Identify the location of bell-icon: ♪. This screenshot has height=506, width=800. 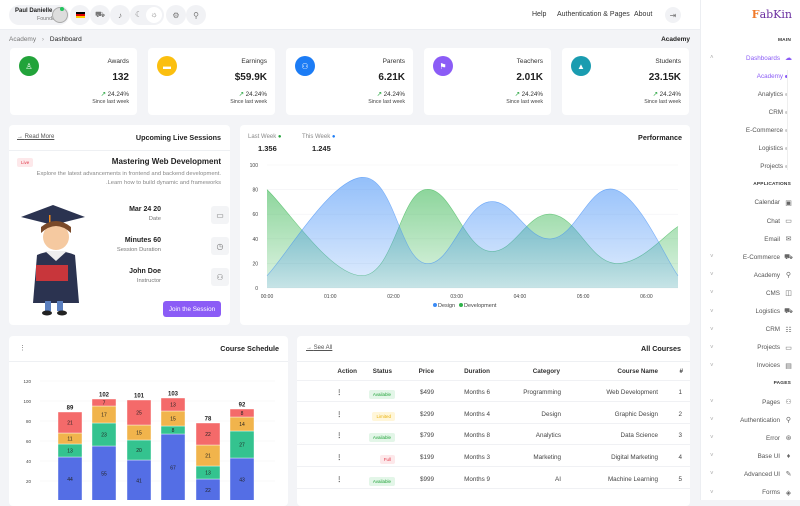
(120, 15).